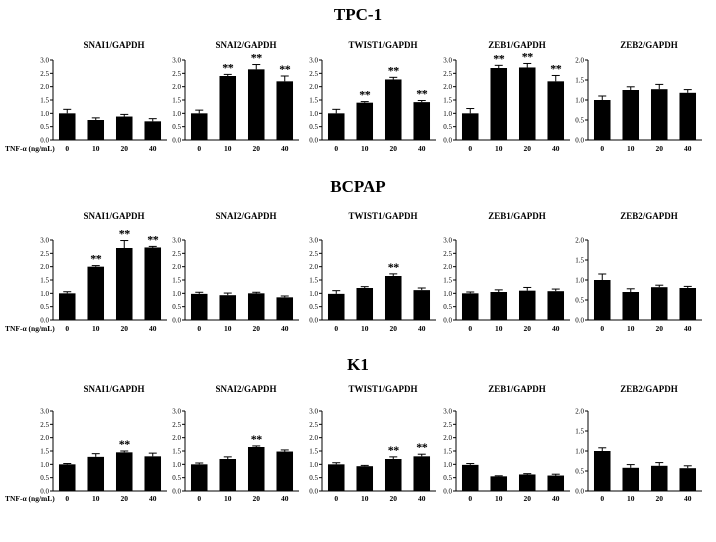 Image resolution: width=716 pixels, height=542 pixels. What do you see at coordinates (113, 389) in the screenshot?
I see `panel-title: SNAI1/GAPDH` at bounding box center [113, 389].